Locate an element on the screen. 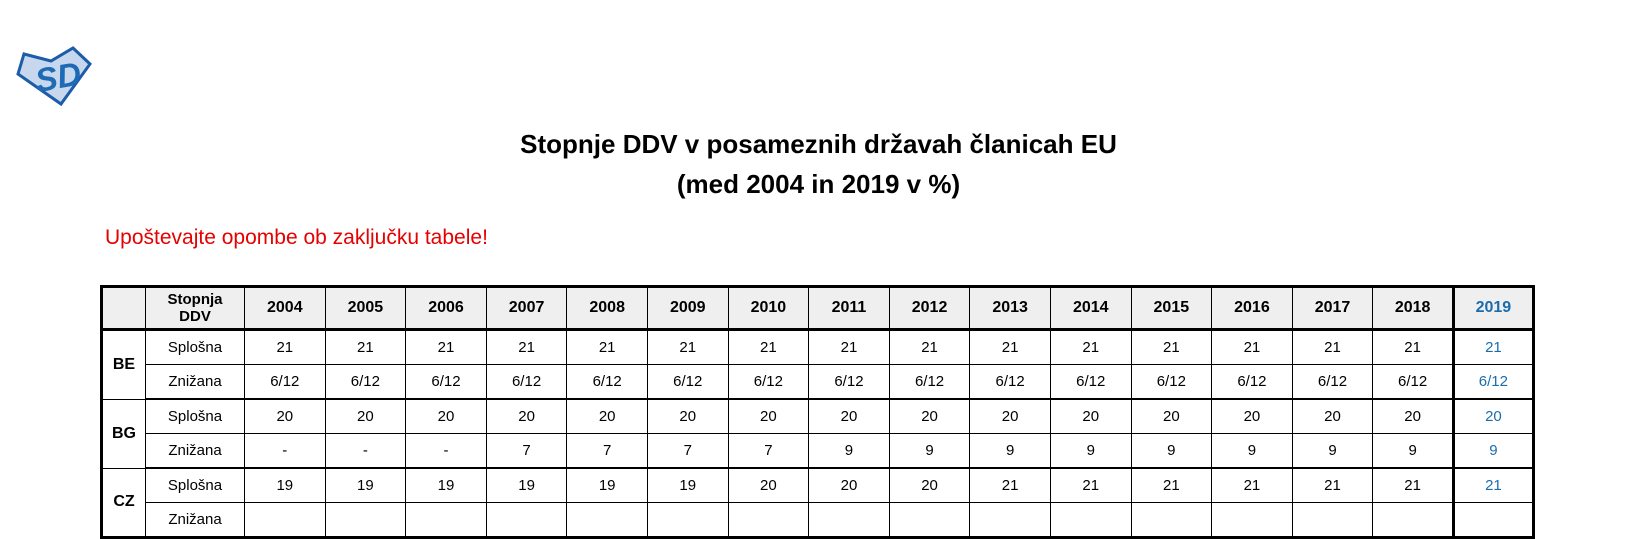  value-cz-reduced-2019 is located at coordinates (1492, 520).